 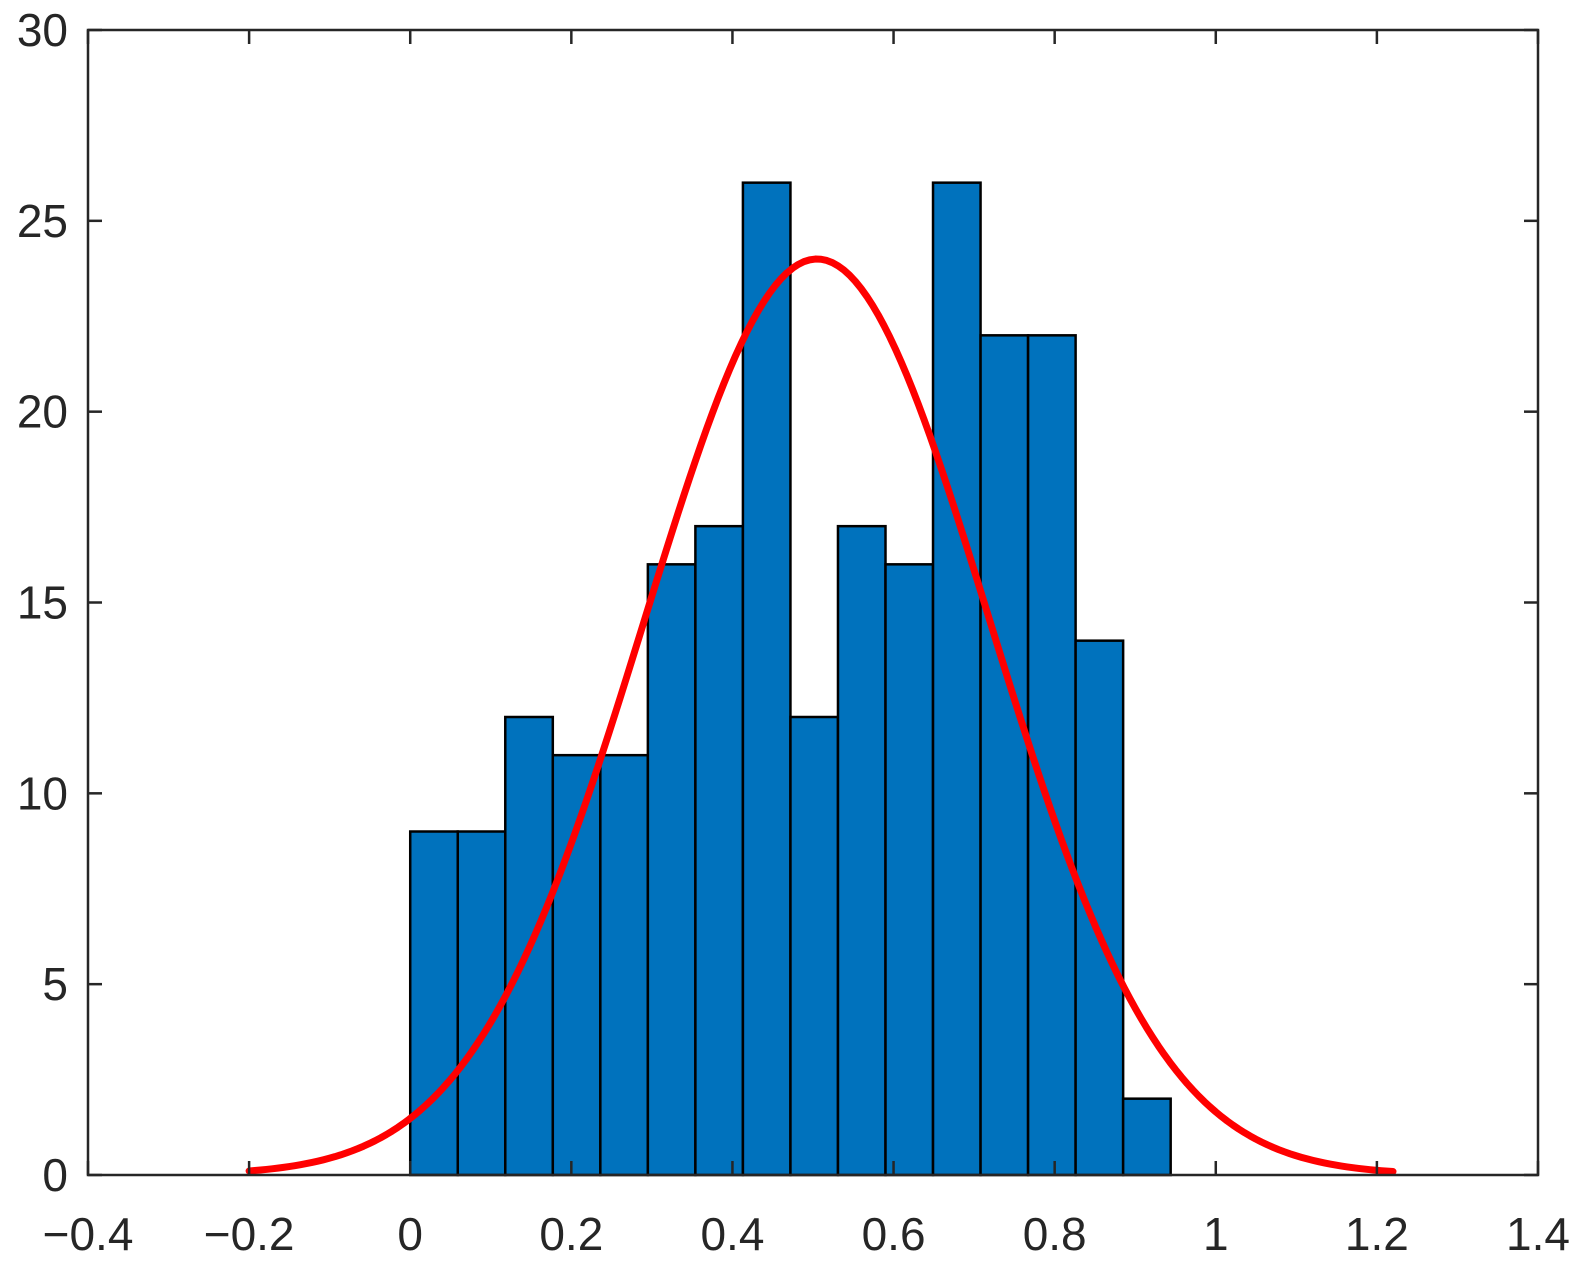 What do you see at coordinates (1538, 1234) in the screenshot?
I see `x-tick-label-9: 1.4` at bounding box center [1538, 1234].